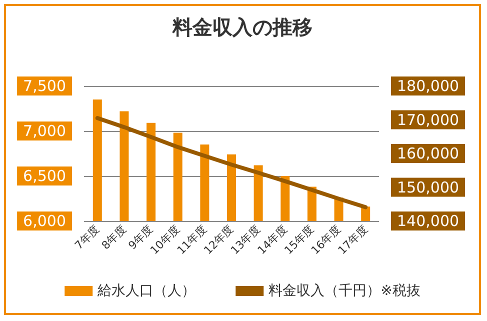 This screenshot has width=487, height=321. I want to click on y2-tick-label: 140,000, so click(428, 221).